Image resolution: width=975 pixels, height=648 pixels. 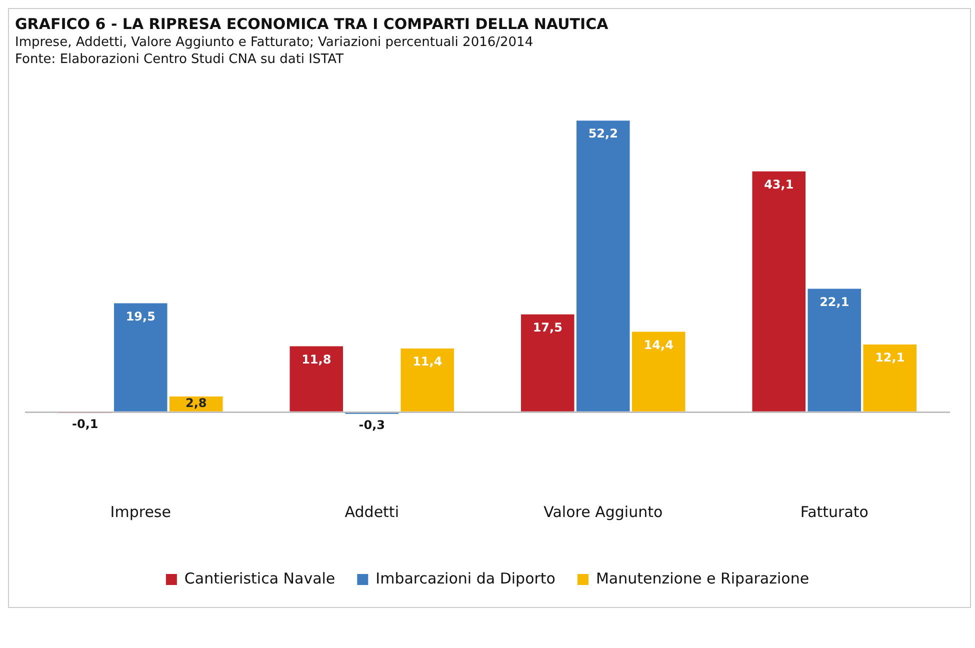 I want to click on data-label: 52,2, so click(x=603, y=133).